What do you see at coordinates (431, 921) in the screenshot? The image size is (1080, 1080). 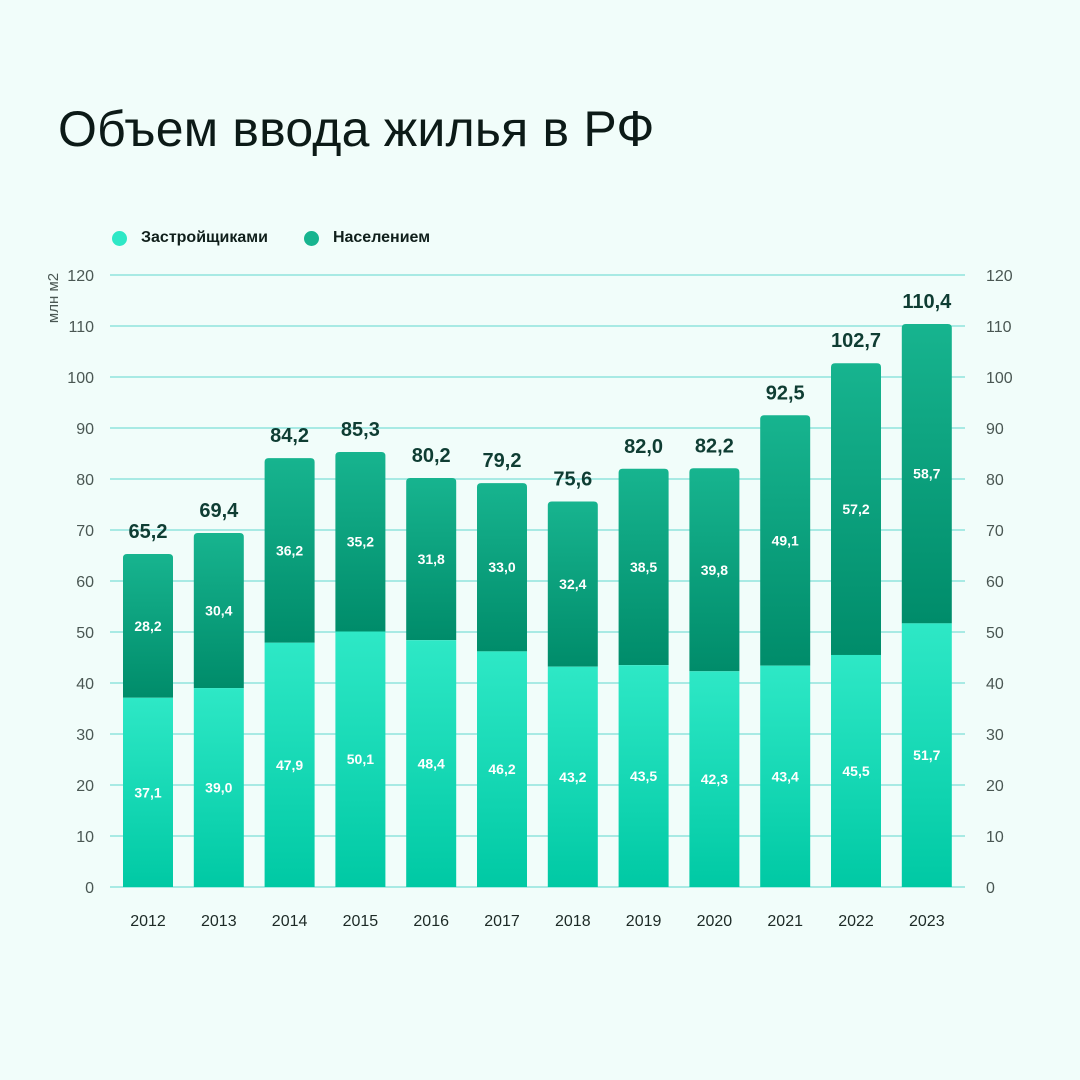 I see `x-tick-label: 2016` at bounding box center [431, 921].